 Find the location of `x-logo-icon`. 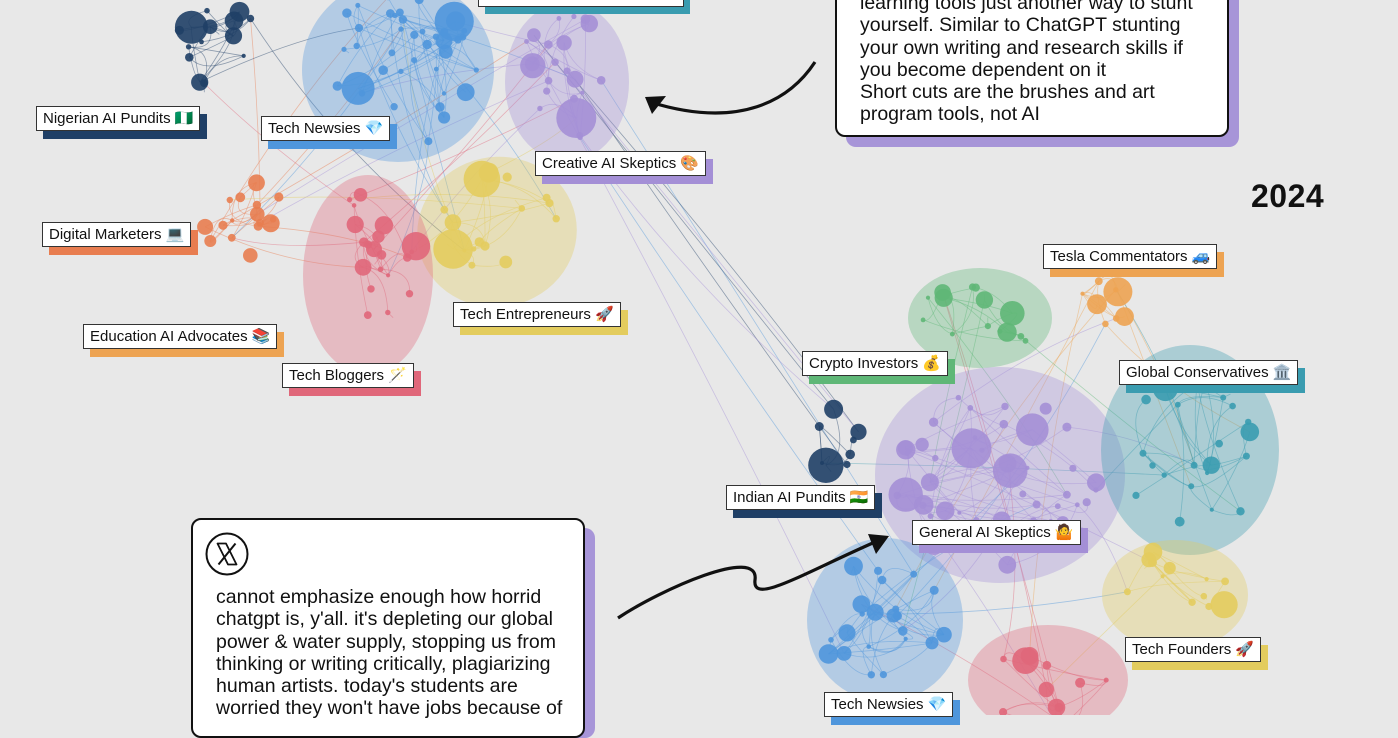

x-logo-icon is located at coordinates (227, 554).